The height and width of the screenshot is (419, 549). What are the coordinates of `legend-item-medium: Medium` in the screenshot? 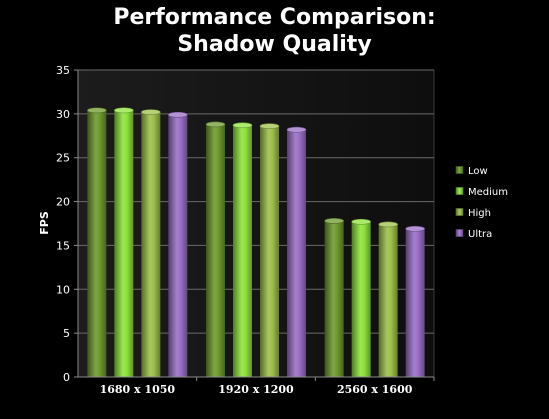 It's located at (481, 192).